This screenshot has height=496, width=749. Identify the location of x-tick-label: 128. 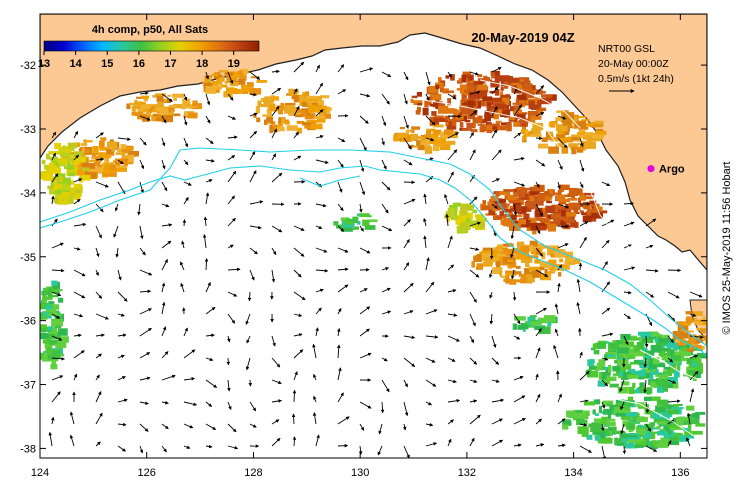
(253, 473).